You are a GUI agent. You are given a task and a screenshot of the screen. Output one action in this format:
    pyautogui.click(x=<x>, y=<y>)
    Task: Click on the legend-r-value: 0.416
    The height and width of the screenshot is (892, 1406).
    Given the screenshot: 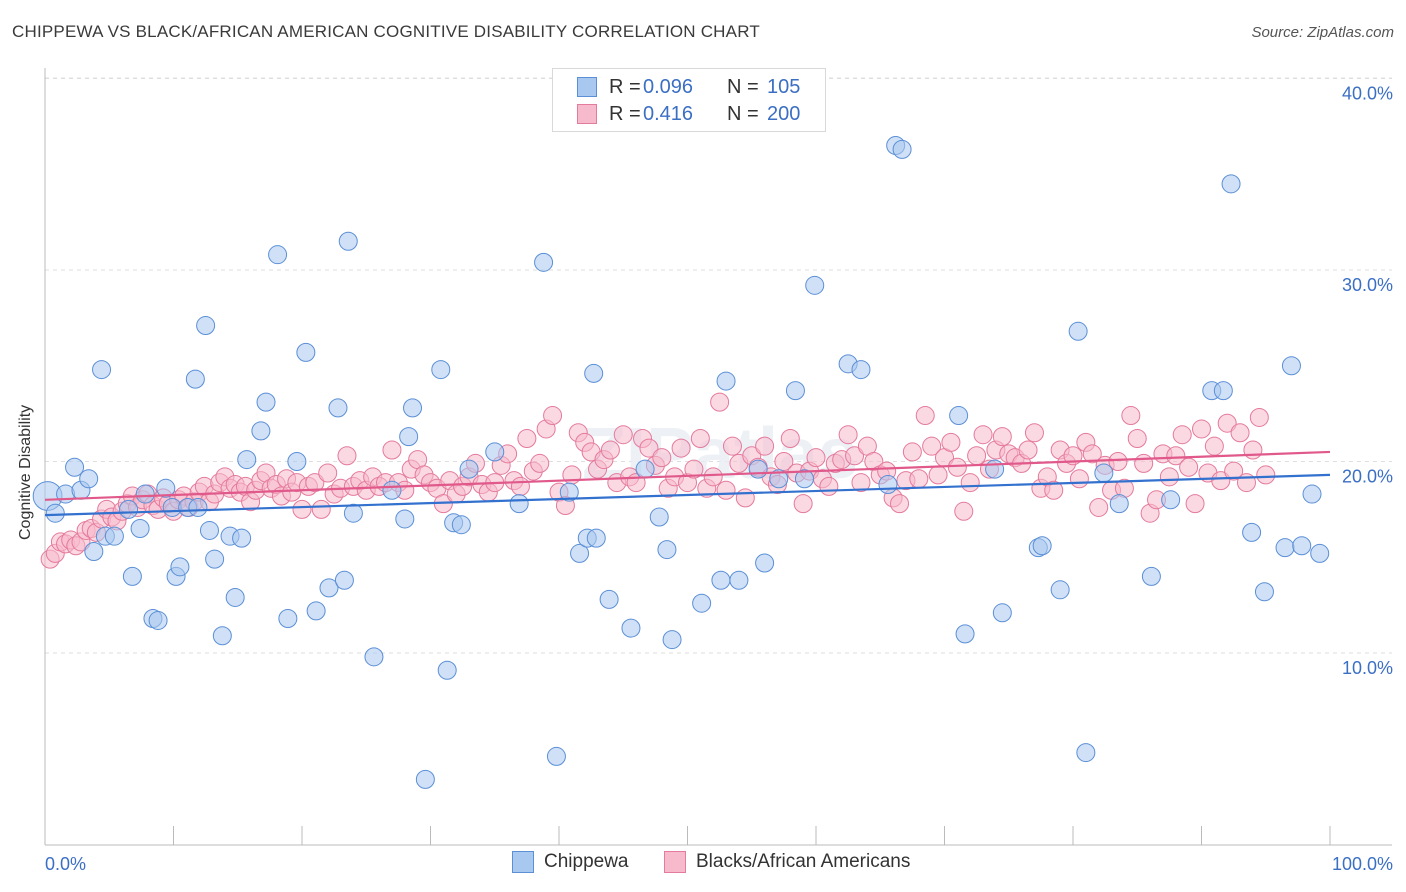 What is the action you would take?
    pyautogui.click(x=668, y=113)
    